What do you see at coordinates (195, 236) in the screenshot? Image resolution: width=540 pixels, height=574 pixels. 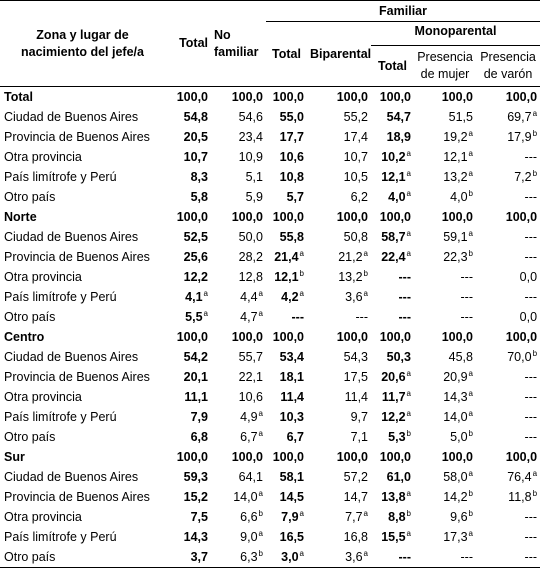 I see `cell-value: 52,5` at bounding box center [195, 236].